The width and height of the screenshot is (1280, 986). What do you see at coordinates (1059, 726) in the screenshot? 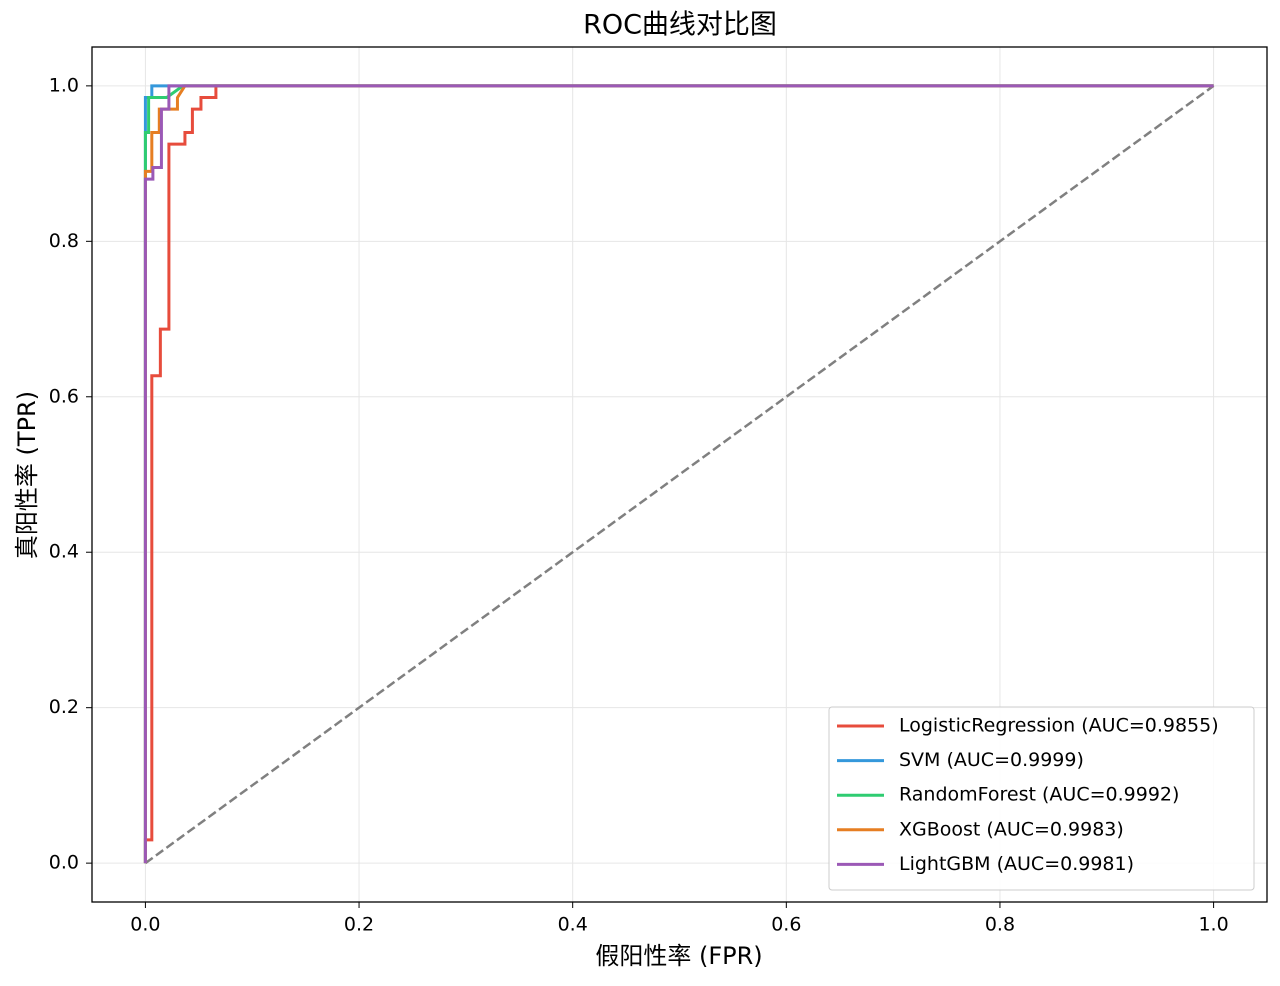
I see `legend-label: LogisticRegression (AUC=0.9855)` at bounding box center [1059, 726].